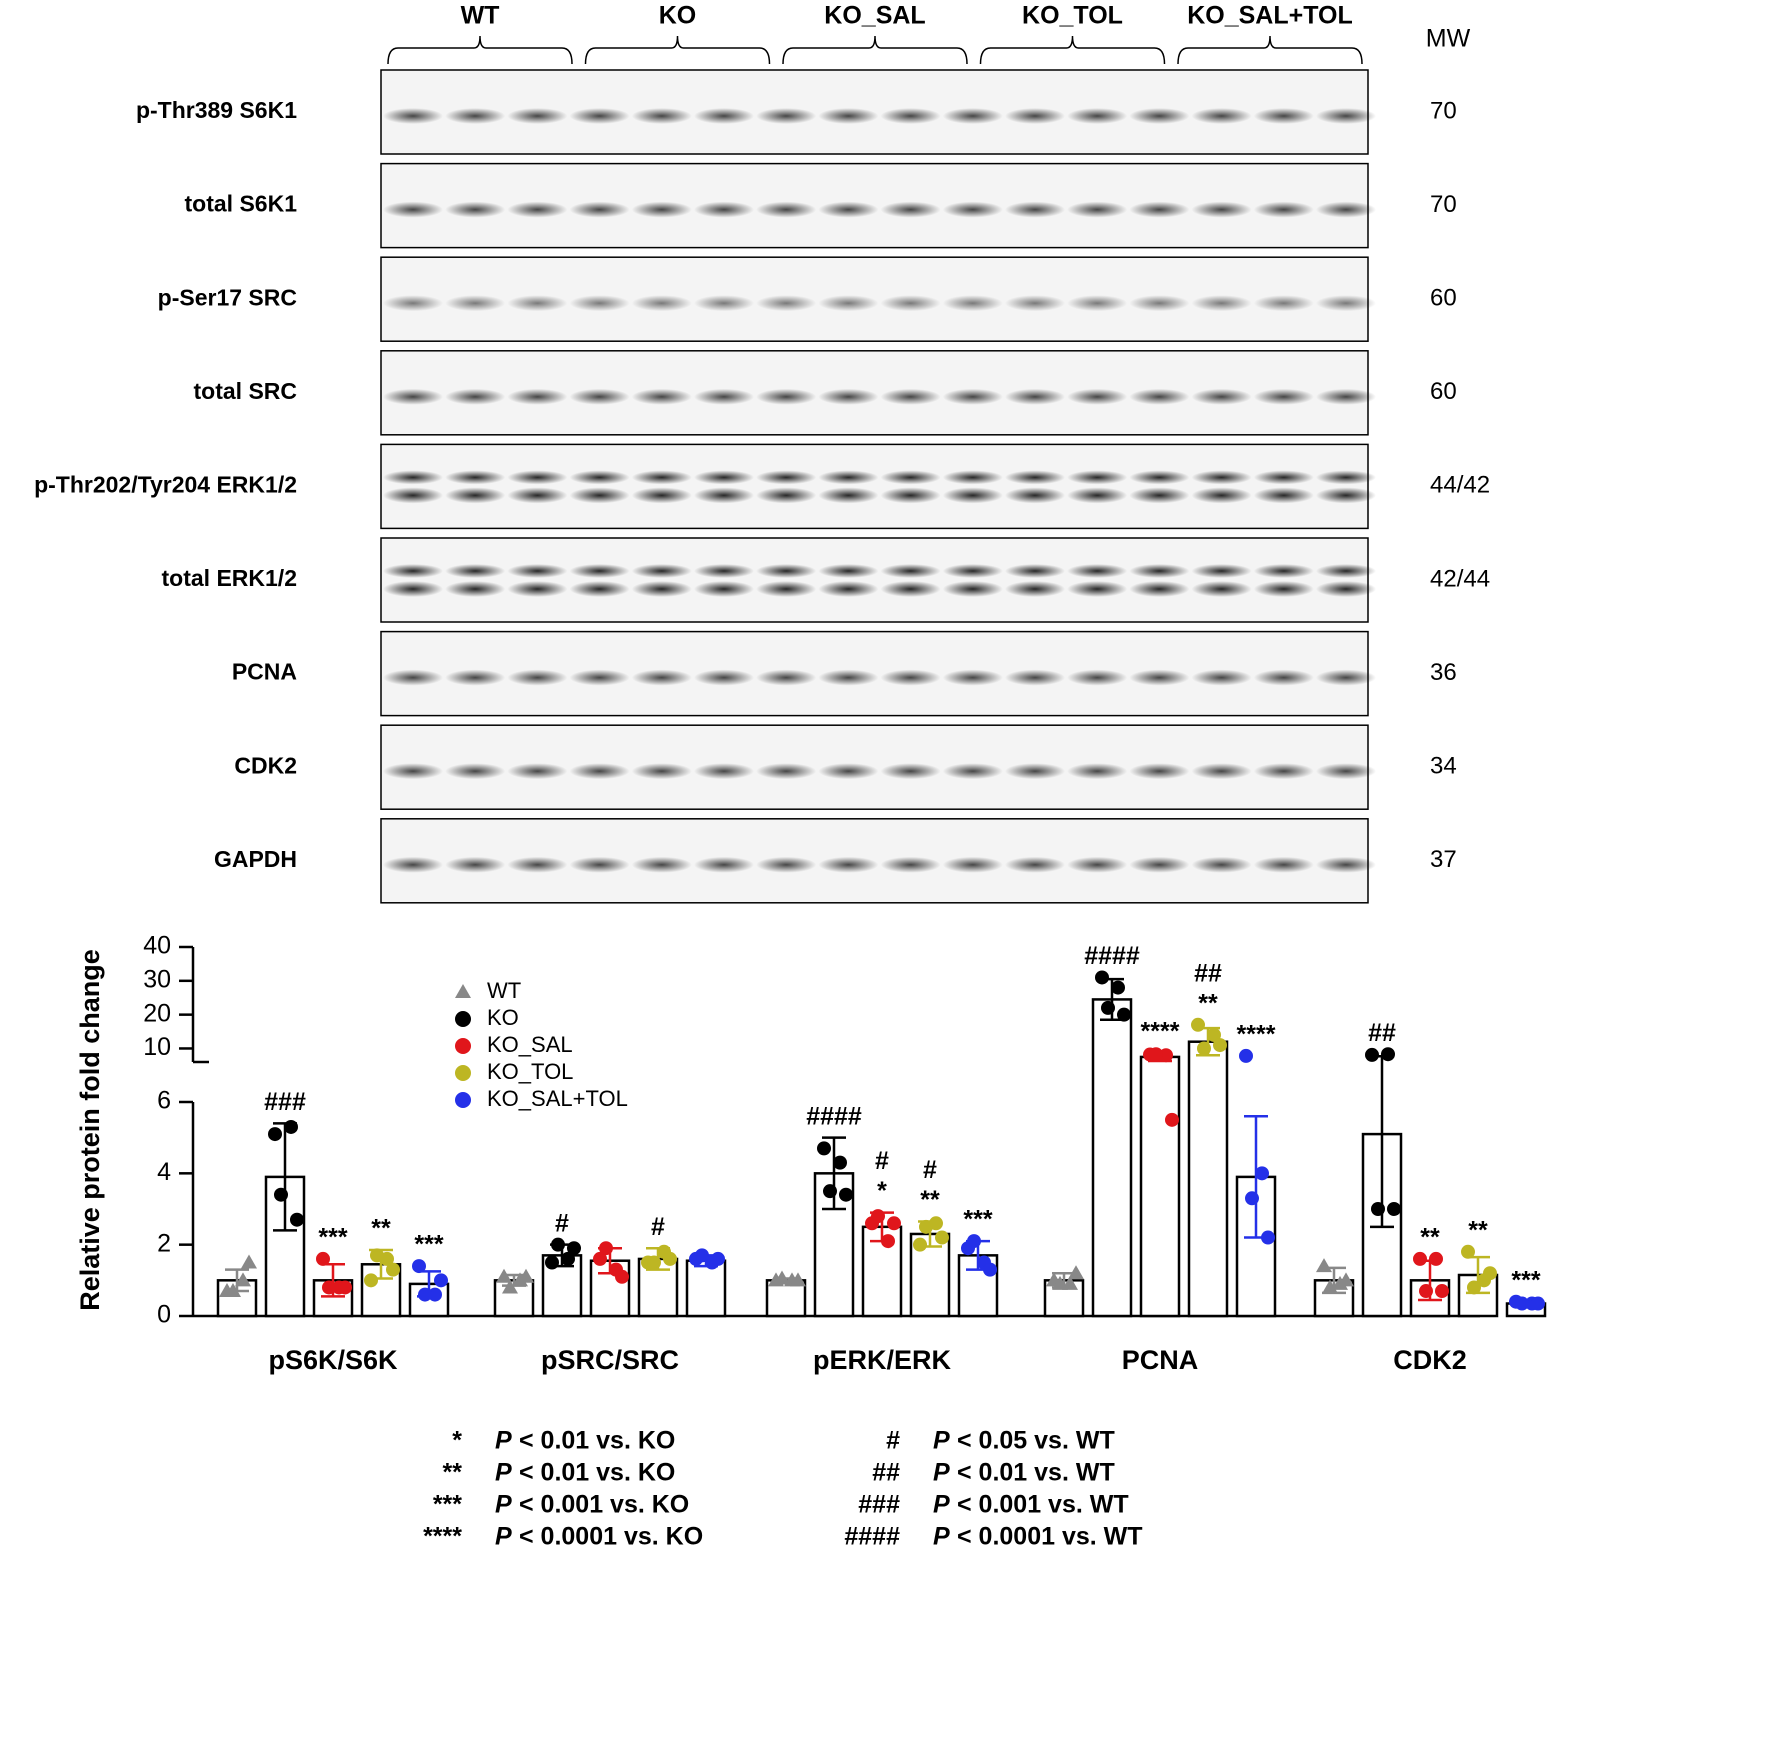 The height and width of the screenshot is (1762, 1772). What do you see at coordinates (706, 1288) in the screenshot?
I see `bar` at bounding box center [706, 1288].